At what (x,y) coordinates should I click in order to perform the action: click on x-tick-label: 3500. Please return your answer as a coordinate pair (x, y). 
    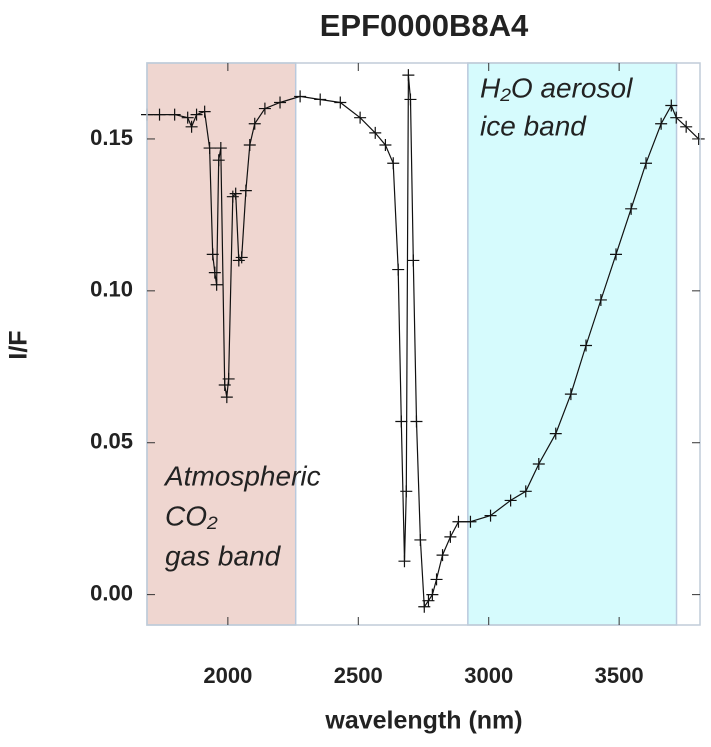
    Looking at the image, I should click on (619, 675).